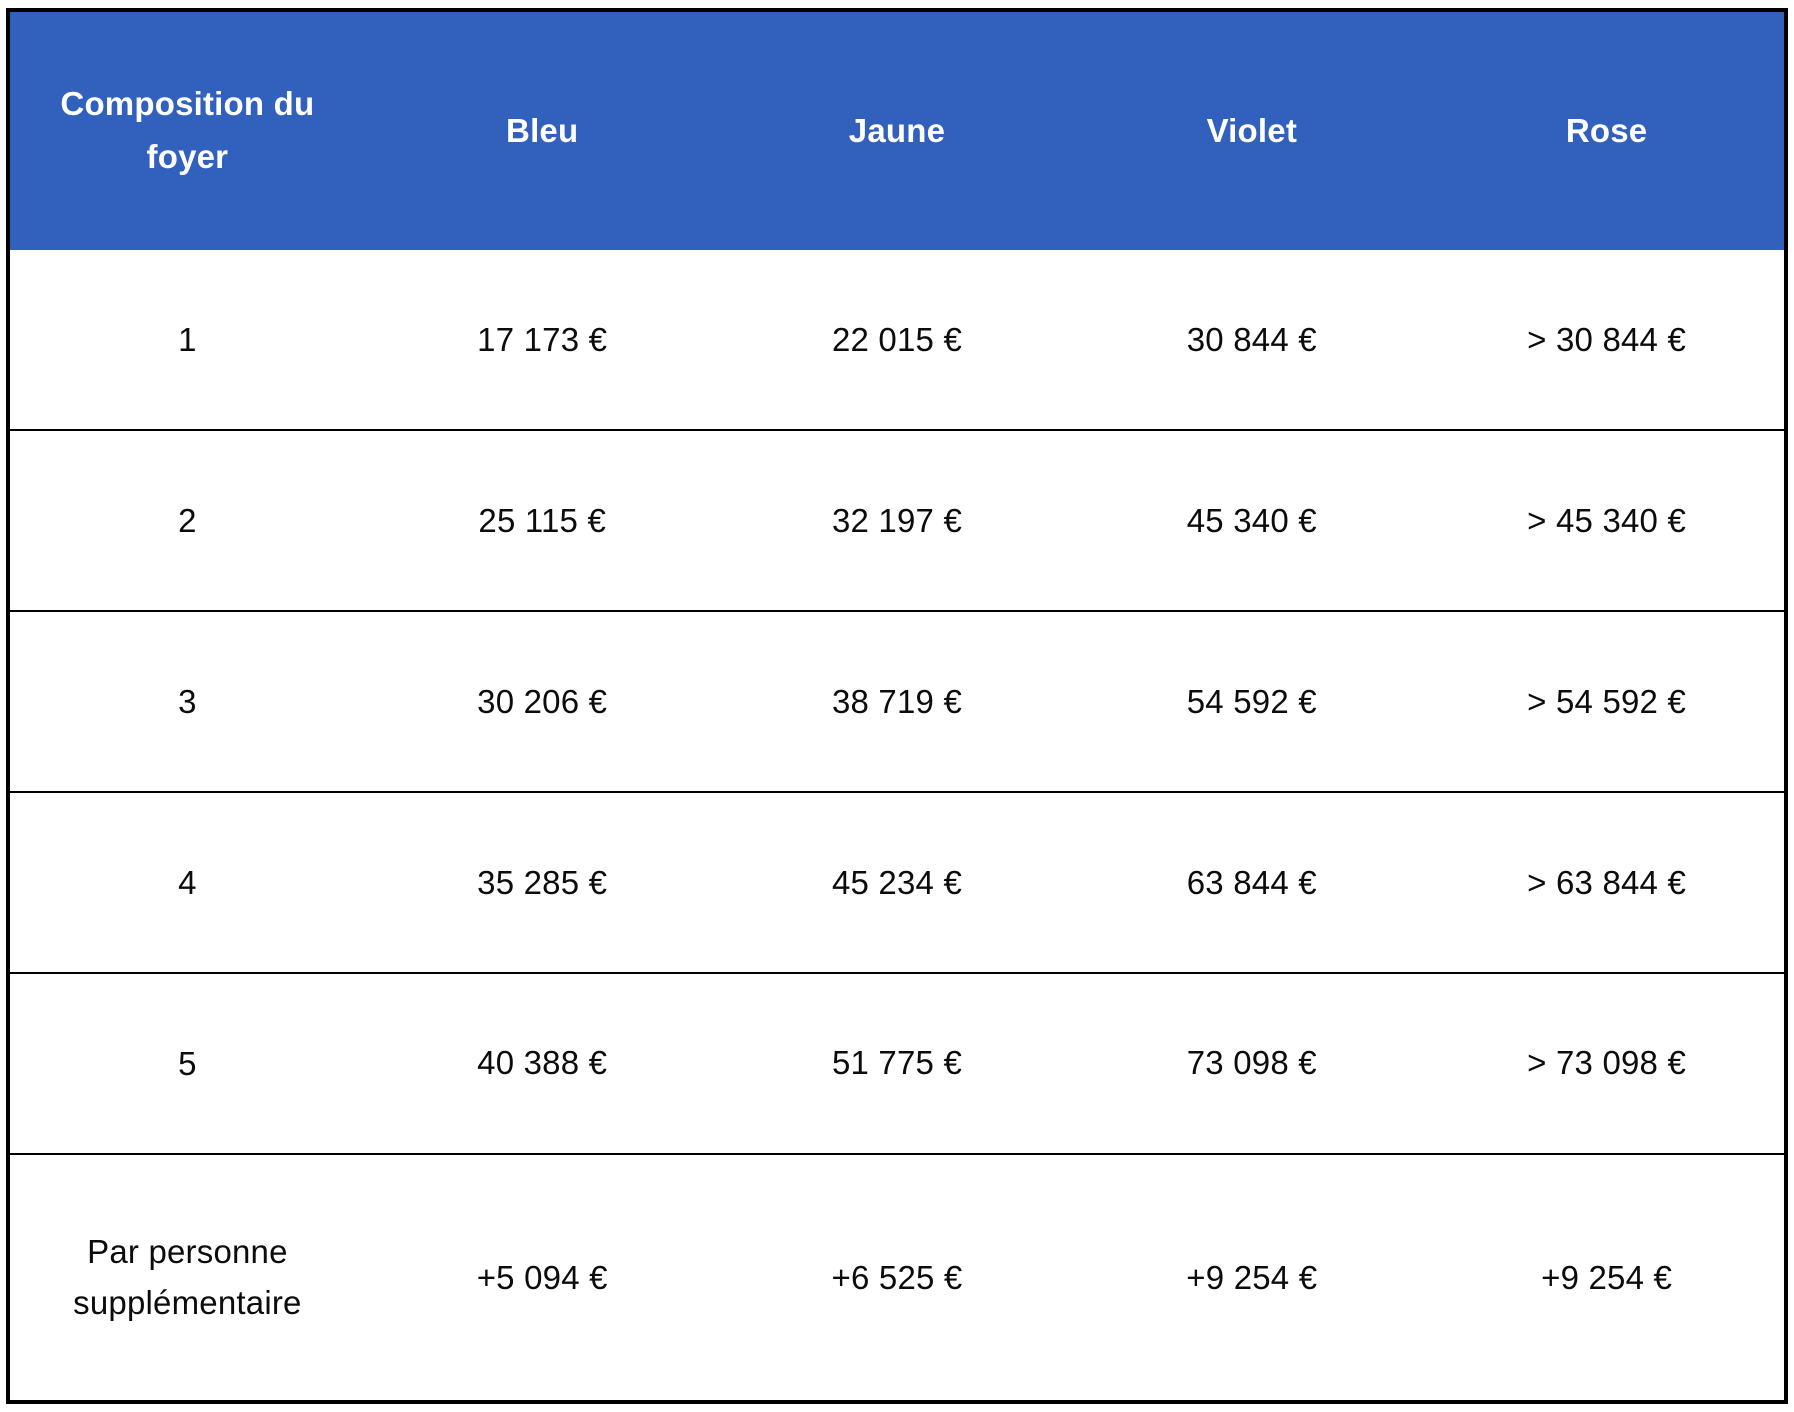  Describe the element at coordinates (1251, 1063) in the screenshot. I see `cell-violet: 73 098 €` at that location.